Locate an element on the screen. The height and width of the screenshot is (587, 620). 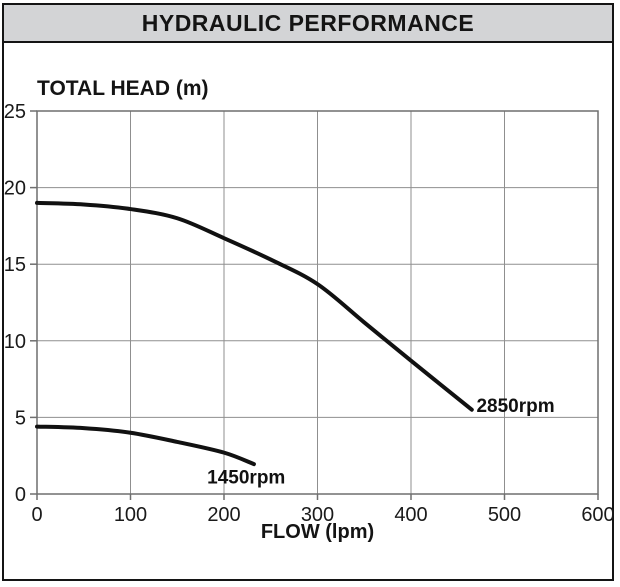
panel-title: HYDRAULIC PERFORMANCE is located at coordinates (308, 22).